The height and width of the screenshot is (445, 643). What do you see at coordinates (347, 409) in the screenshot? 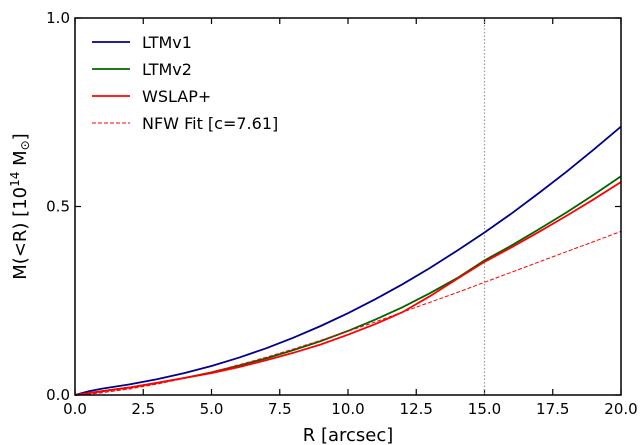
I see `x-tick-label: 10.0` at bounding box center [347, 409].